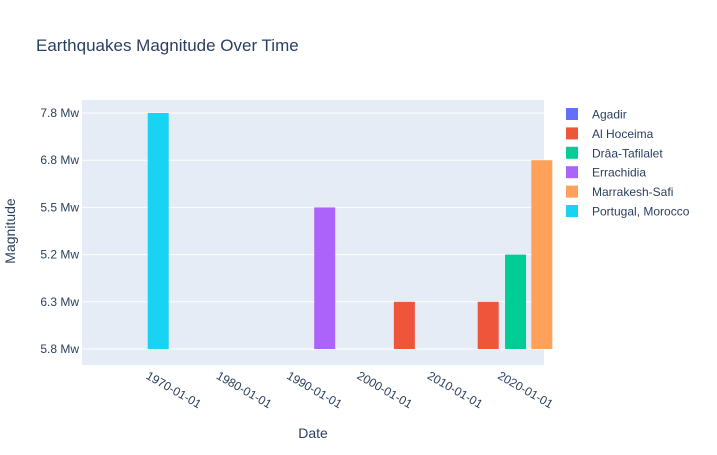 This screenshot has height=455, width=717. Describe the element at coordinates (313, 433) in the screenshot. I see `x-axis-title: Date` at that location.